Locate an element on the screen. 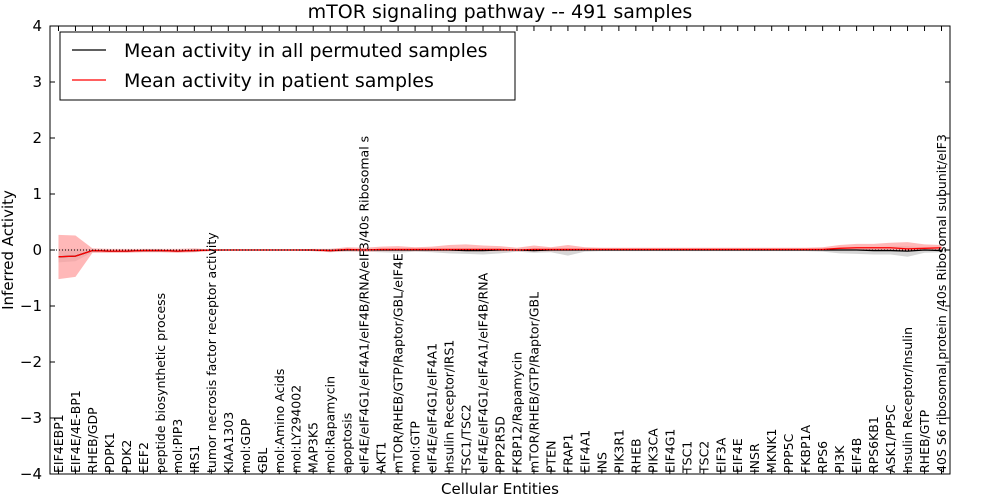  x-category-label: EIF4G1 is located at coordinates (669, 451).